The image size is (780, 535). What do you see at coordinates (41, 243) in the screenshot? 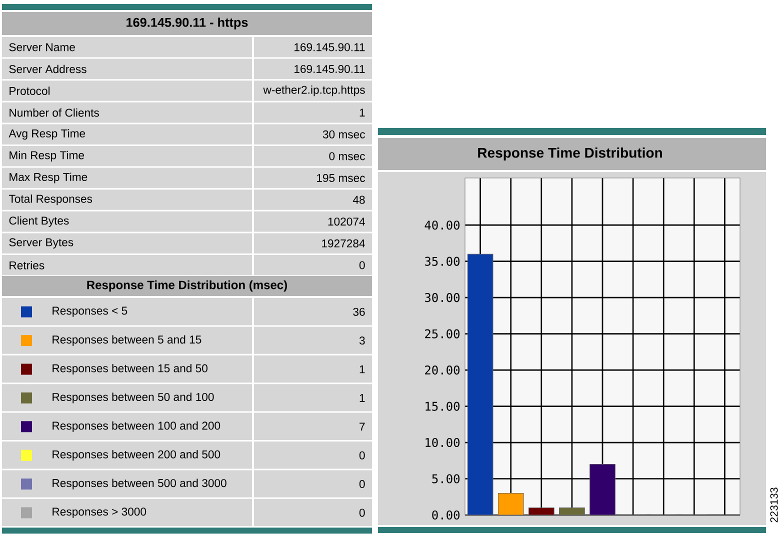
I see `text: Server Bytes` at bounding box center [41, 243].